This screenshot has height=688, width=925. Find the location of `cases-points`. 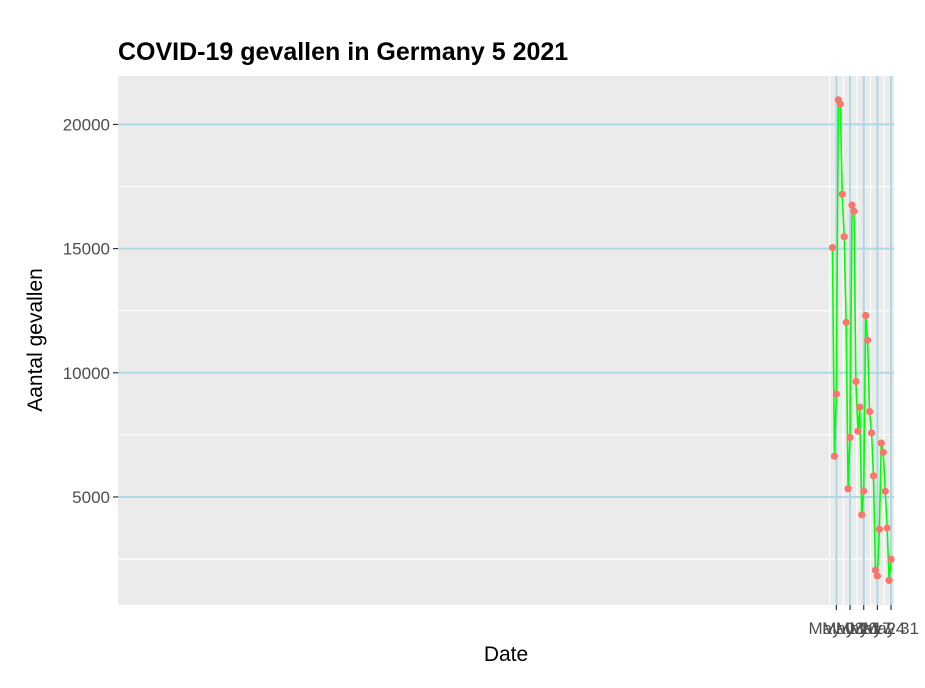

cases-points is located at coordinates (861, 340).